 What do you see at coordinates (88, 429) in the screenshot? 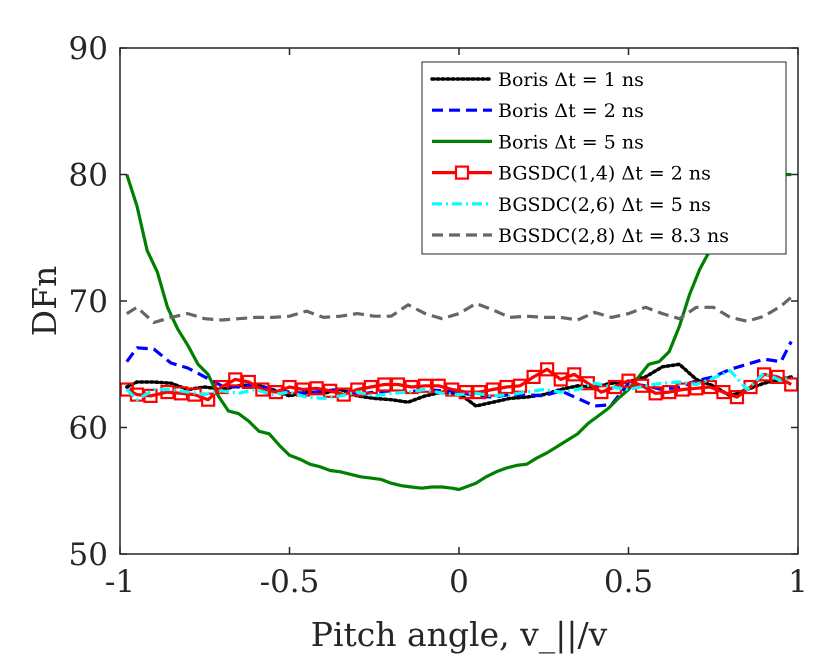
I see `y-tick-label: 60` at bounding box center [88, 429].